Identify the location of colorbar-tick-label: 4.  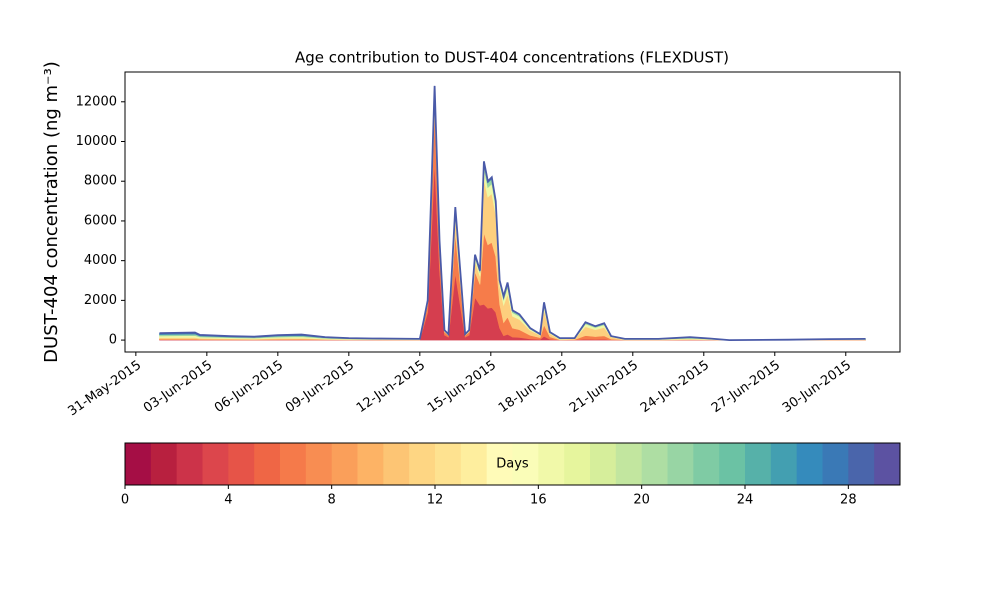
(228, 500).